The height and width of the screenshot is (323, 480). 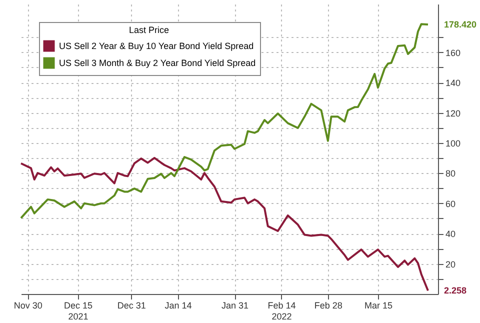 What do you see at coordinates (28, 305) in the screenshot?
I see `x-tick-label: Nov 30` at bounding box center [28, 305].